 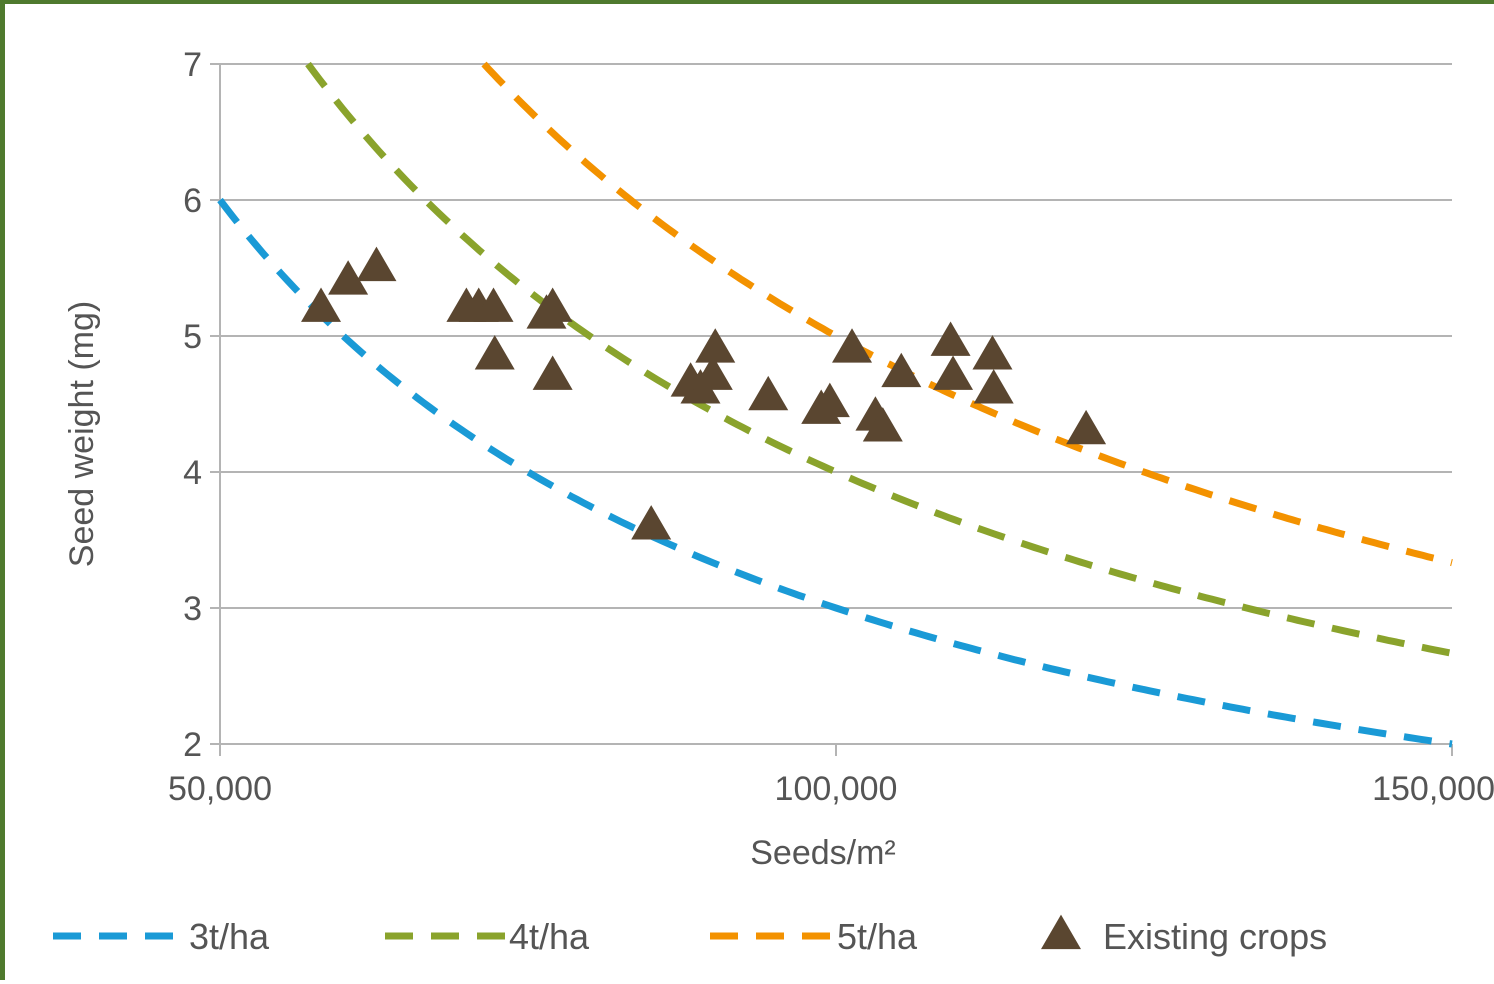 I want to click on y-tick-label-3: 5, so click(x=192, y=337).